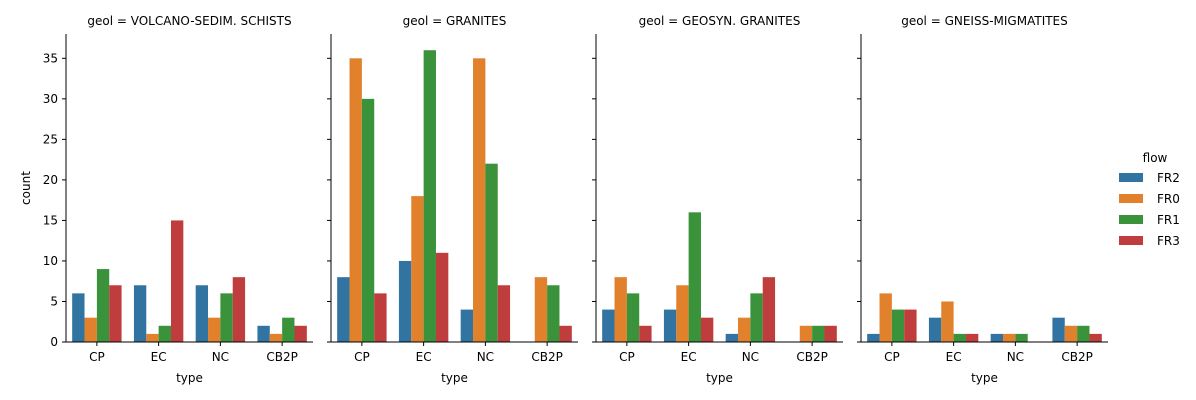  Describe the element at coordinates (720, 21) in the screenshot. I see `facet-title: geol = GEOSYN. GRANITES` at that location.